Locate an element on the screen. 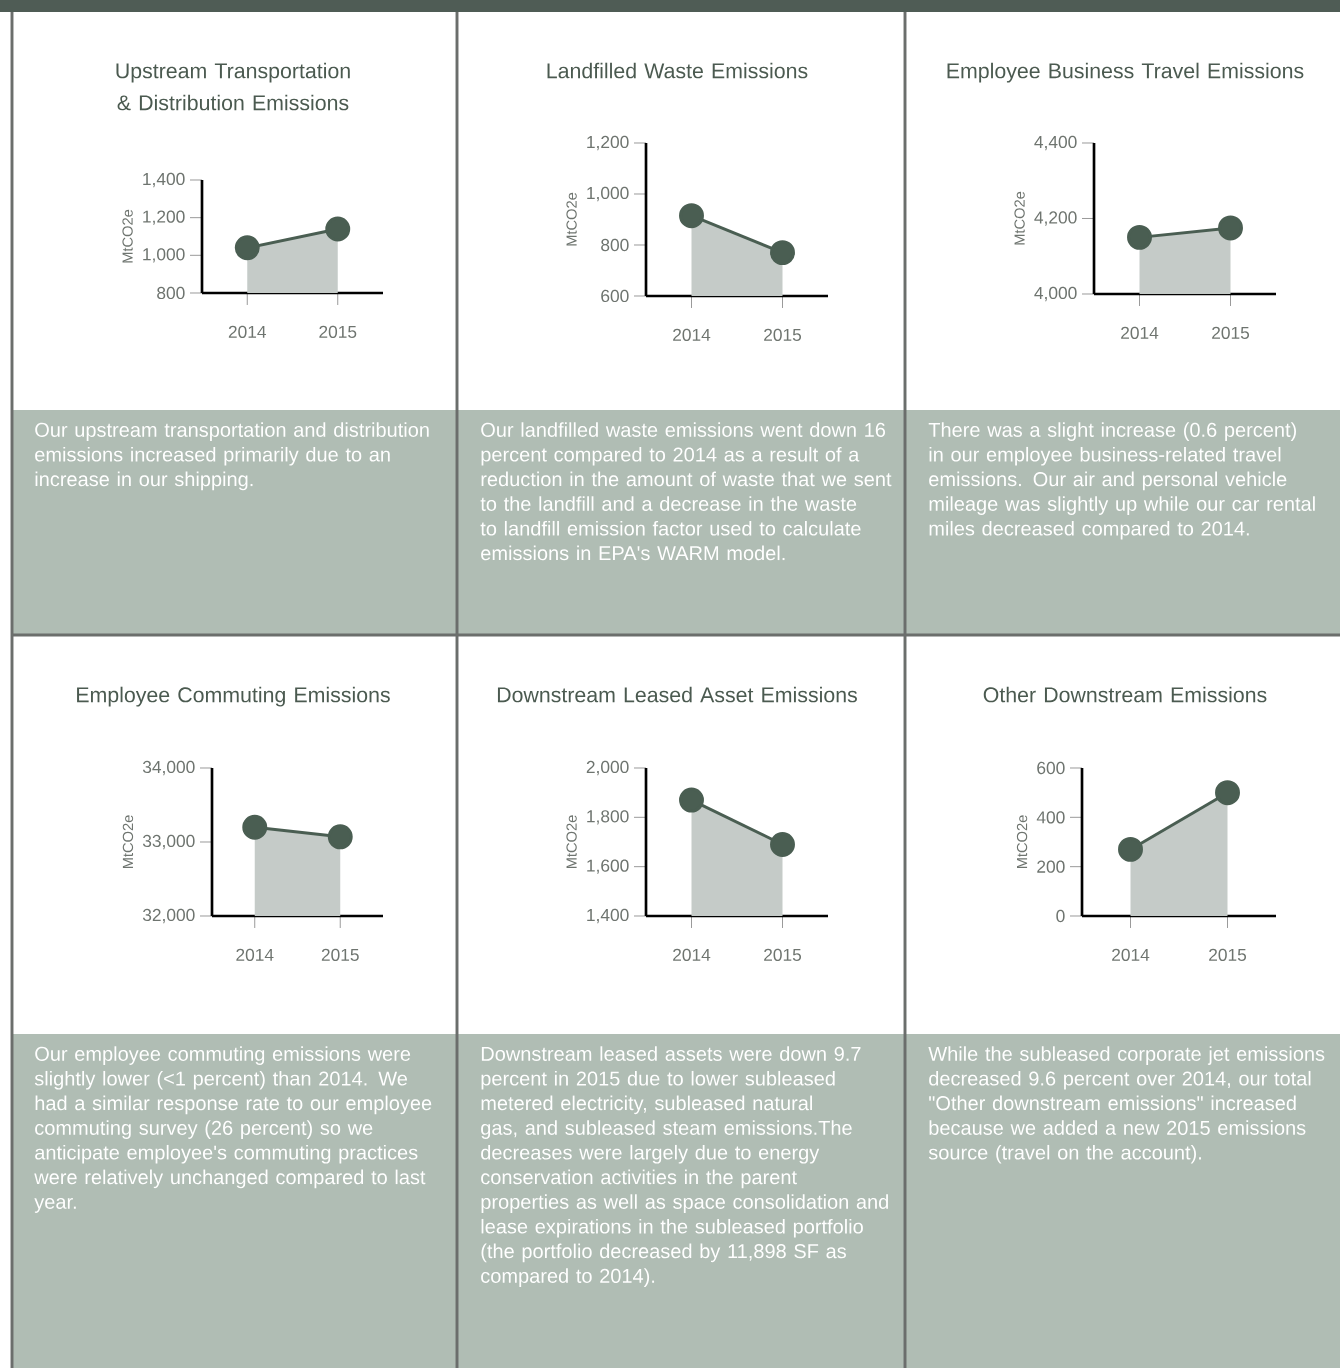  text: Our upstream transportation and distribution emissions increased primarily due to an increase in our shipping. is located at coordinates (232, 456).